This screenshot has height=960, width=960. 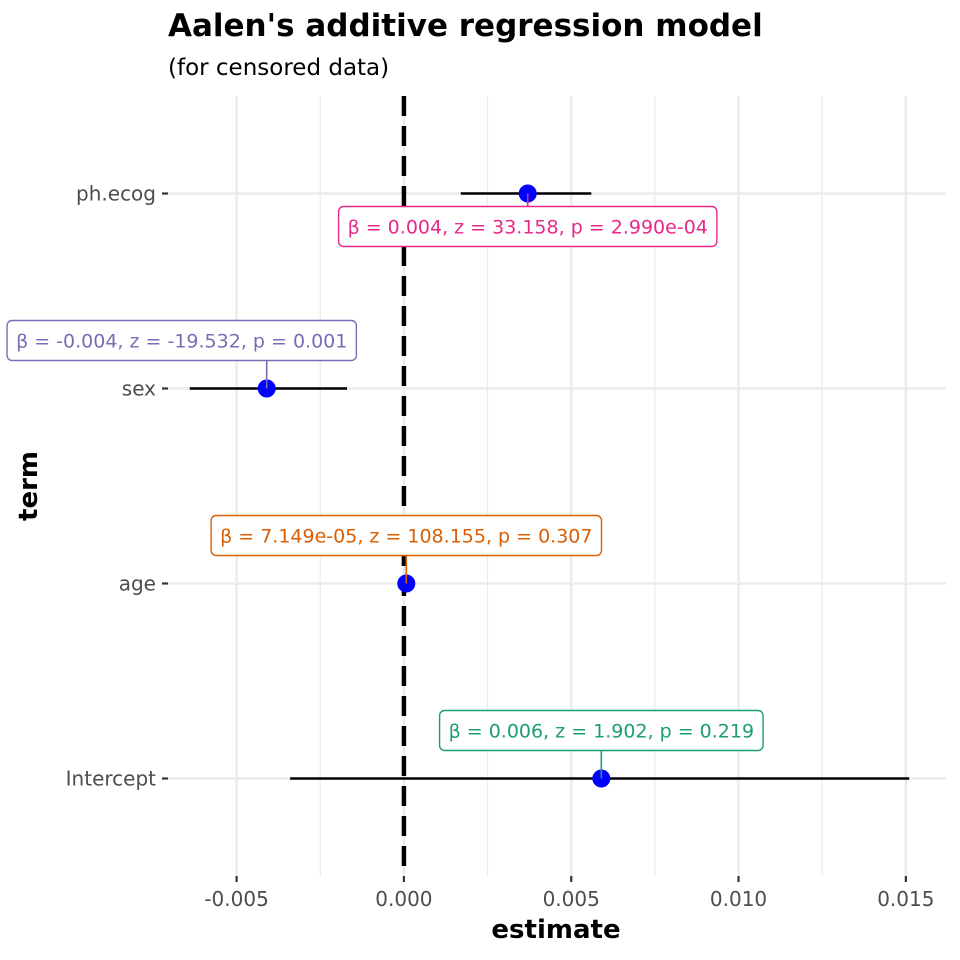 What do you see at coordinates (528, 228) in the screenshot?
I see `estimate-label-text: β = 0.004, z = 33.158, p = 2.990e-04` at bounding box center [528, 228].